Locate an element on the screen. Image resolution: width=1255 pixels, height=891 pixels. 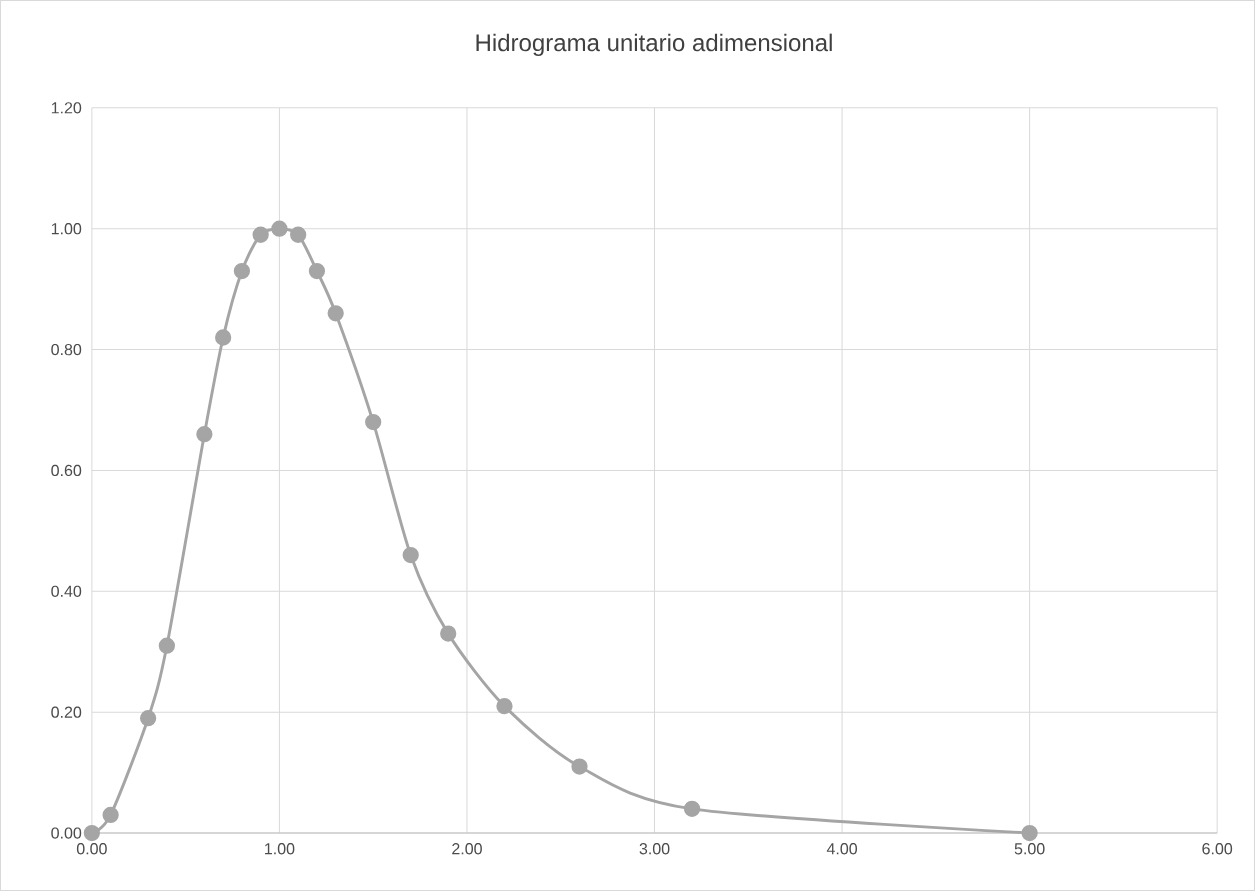
y-tick-label: 0.40 is located at coordinates (66, 591).